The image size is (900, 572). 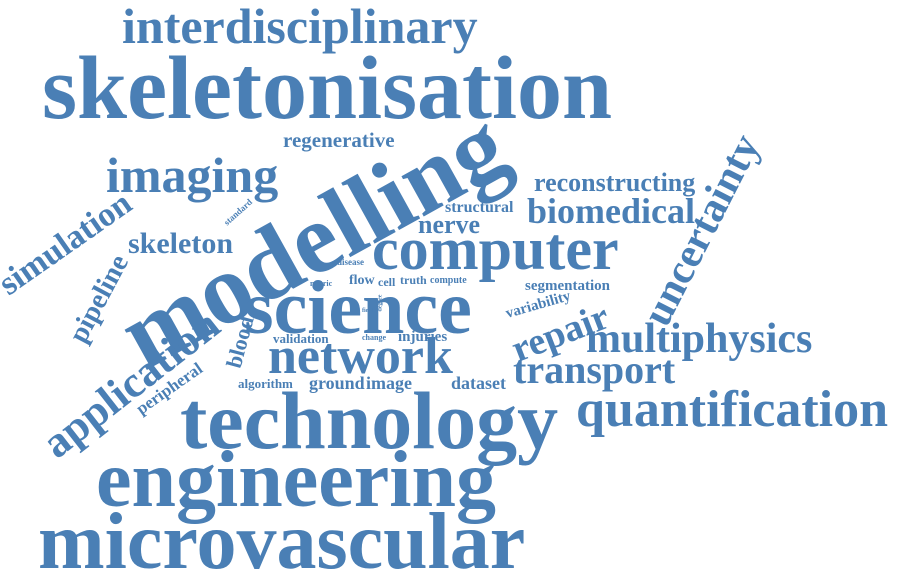 What do you see at coordinates (387, 282) in the screenshot?
I see `word-cell: cell` at bounding box center [387, 282].